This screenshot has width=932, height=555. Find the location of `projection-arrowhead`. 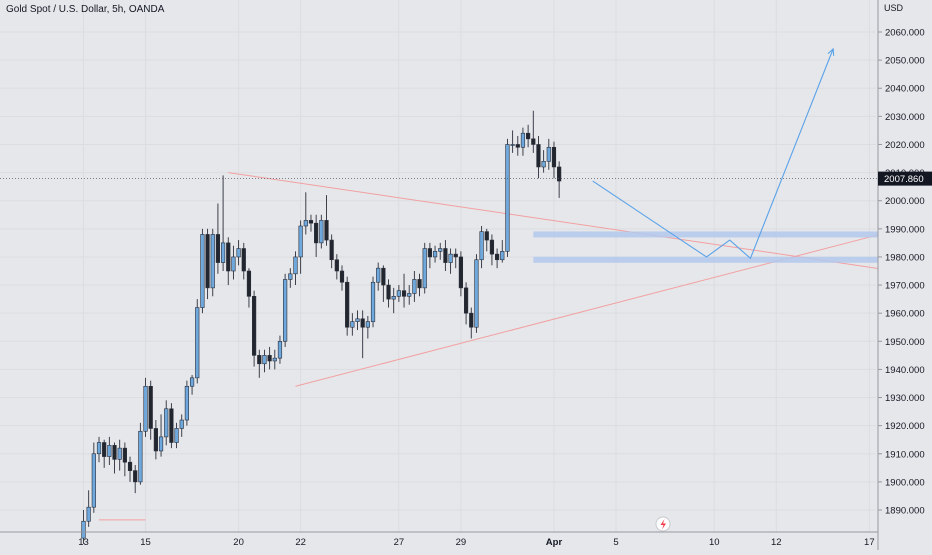

projection-arrowhead is located at coordinates (831, 51).